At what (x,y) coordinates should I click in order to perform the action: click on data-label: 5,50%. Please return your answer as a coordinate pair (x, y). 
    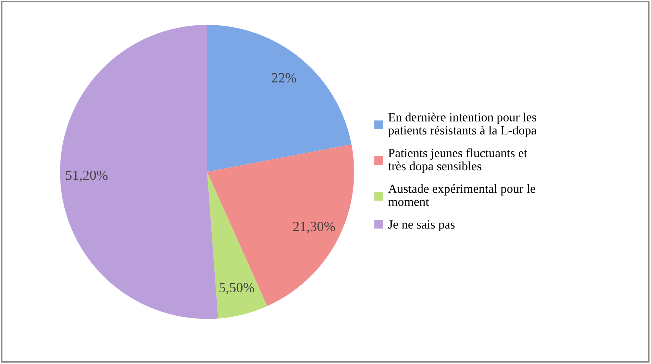
    Looking at the image, I should click on (237, 289).